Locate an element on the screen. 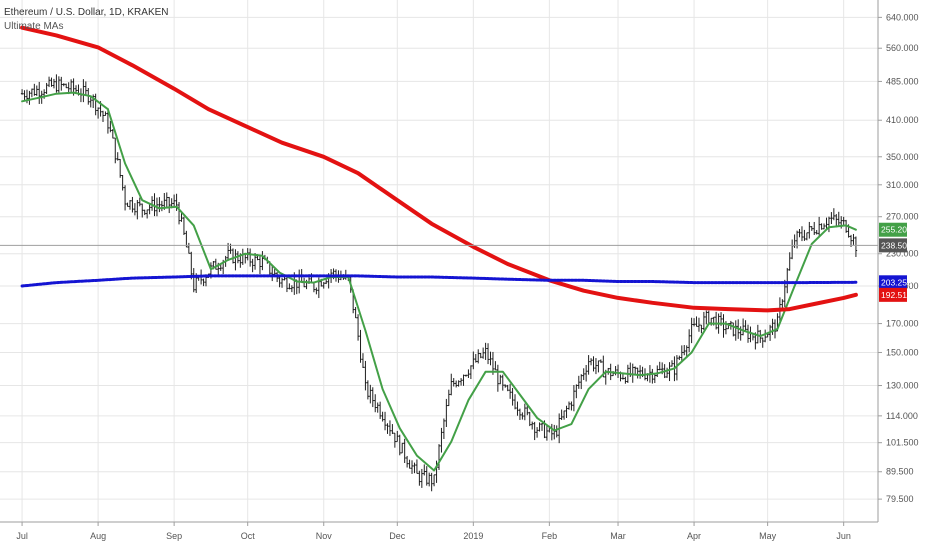 The height and width of the screenshot is (555, 932). x-tick-label: Nov is located at coordinates (324, 536).